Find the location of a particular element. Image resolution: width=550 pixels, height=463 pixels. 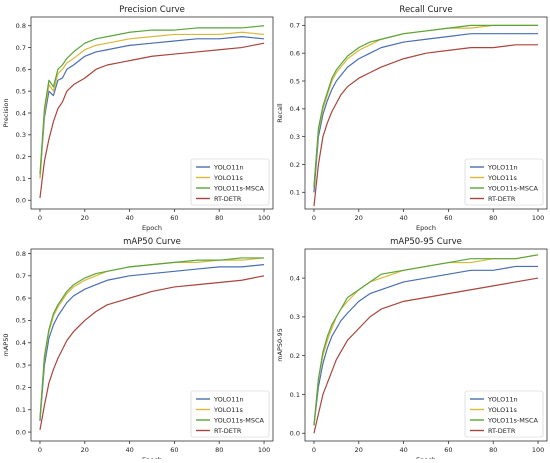

y-axis-label: Recall is located at coordinates (280, 113).